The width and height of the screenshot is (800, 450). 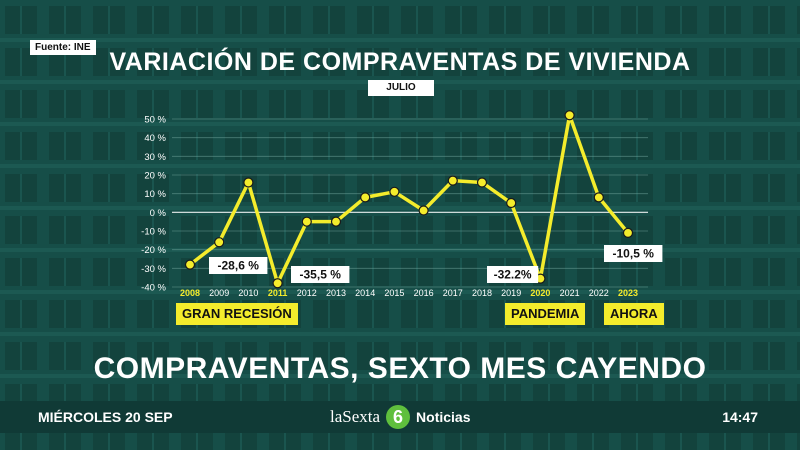 I want to click on x-tick-label: 2009, so click(x=219, y=293).